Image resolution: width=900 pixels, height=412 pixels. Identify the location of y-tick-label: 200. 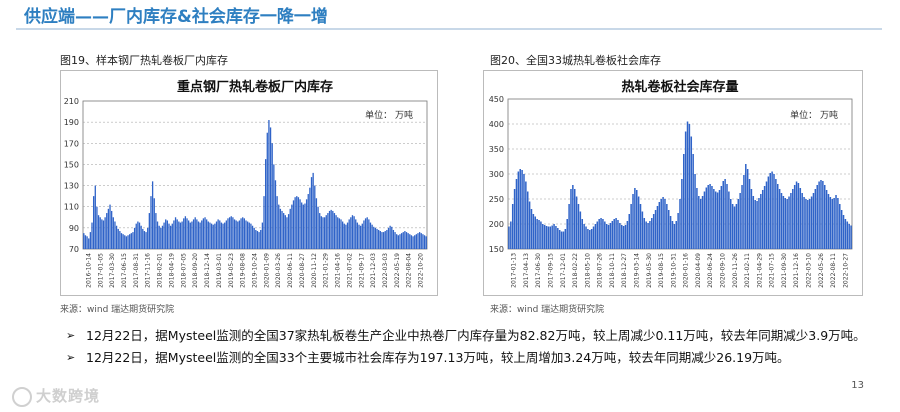
(496, 224).